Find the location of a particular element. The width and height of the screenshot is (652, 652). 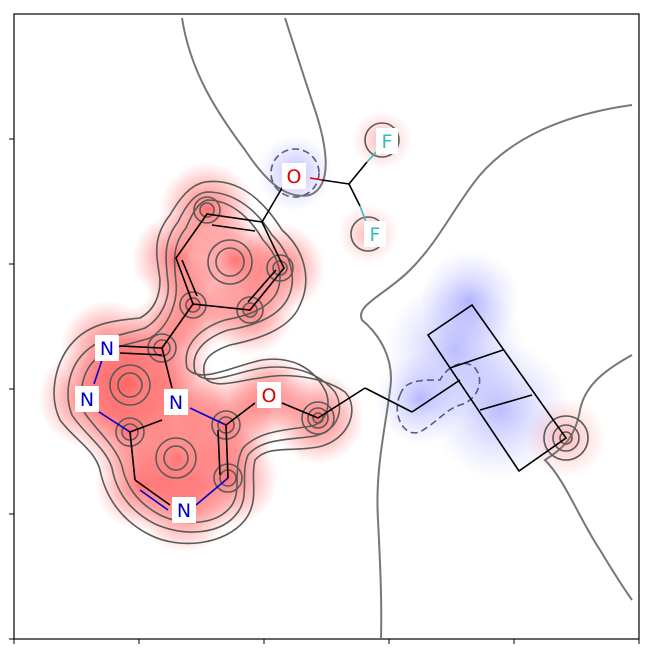

atom-n3-label: N is located at coordinates (176, 403).